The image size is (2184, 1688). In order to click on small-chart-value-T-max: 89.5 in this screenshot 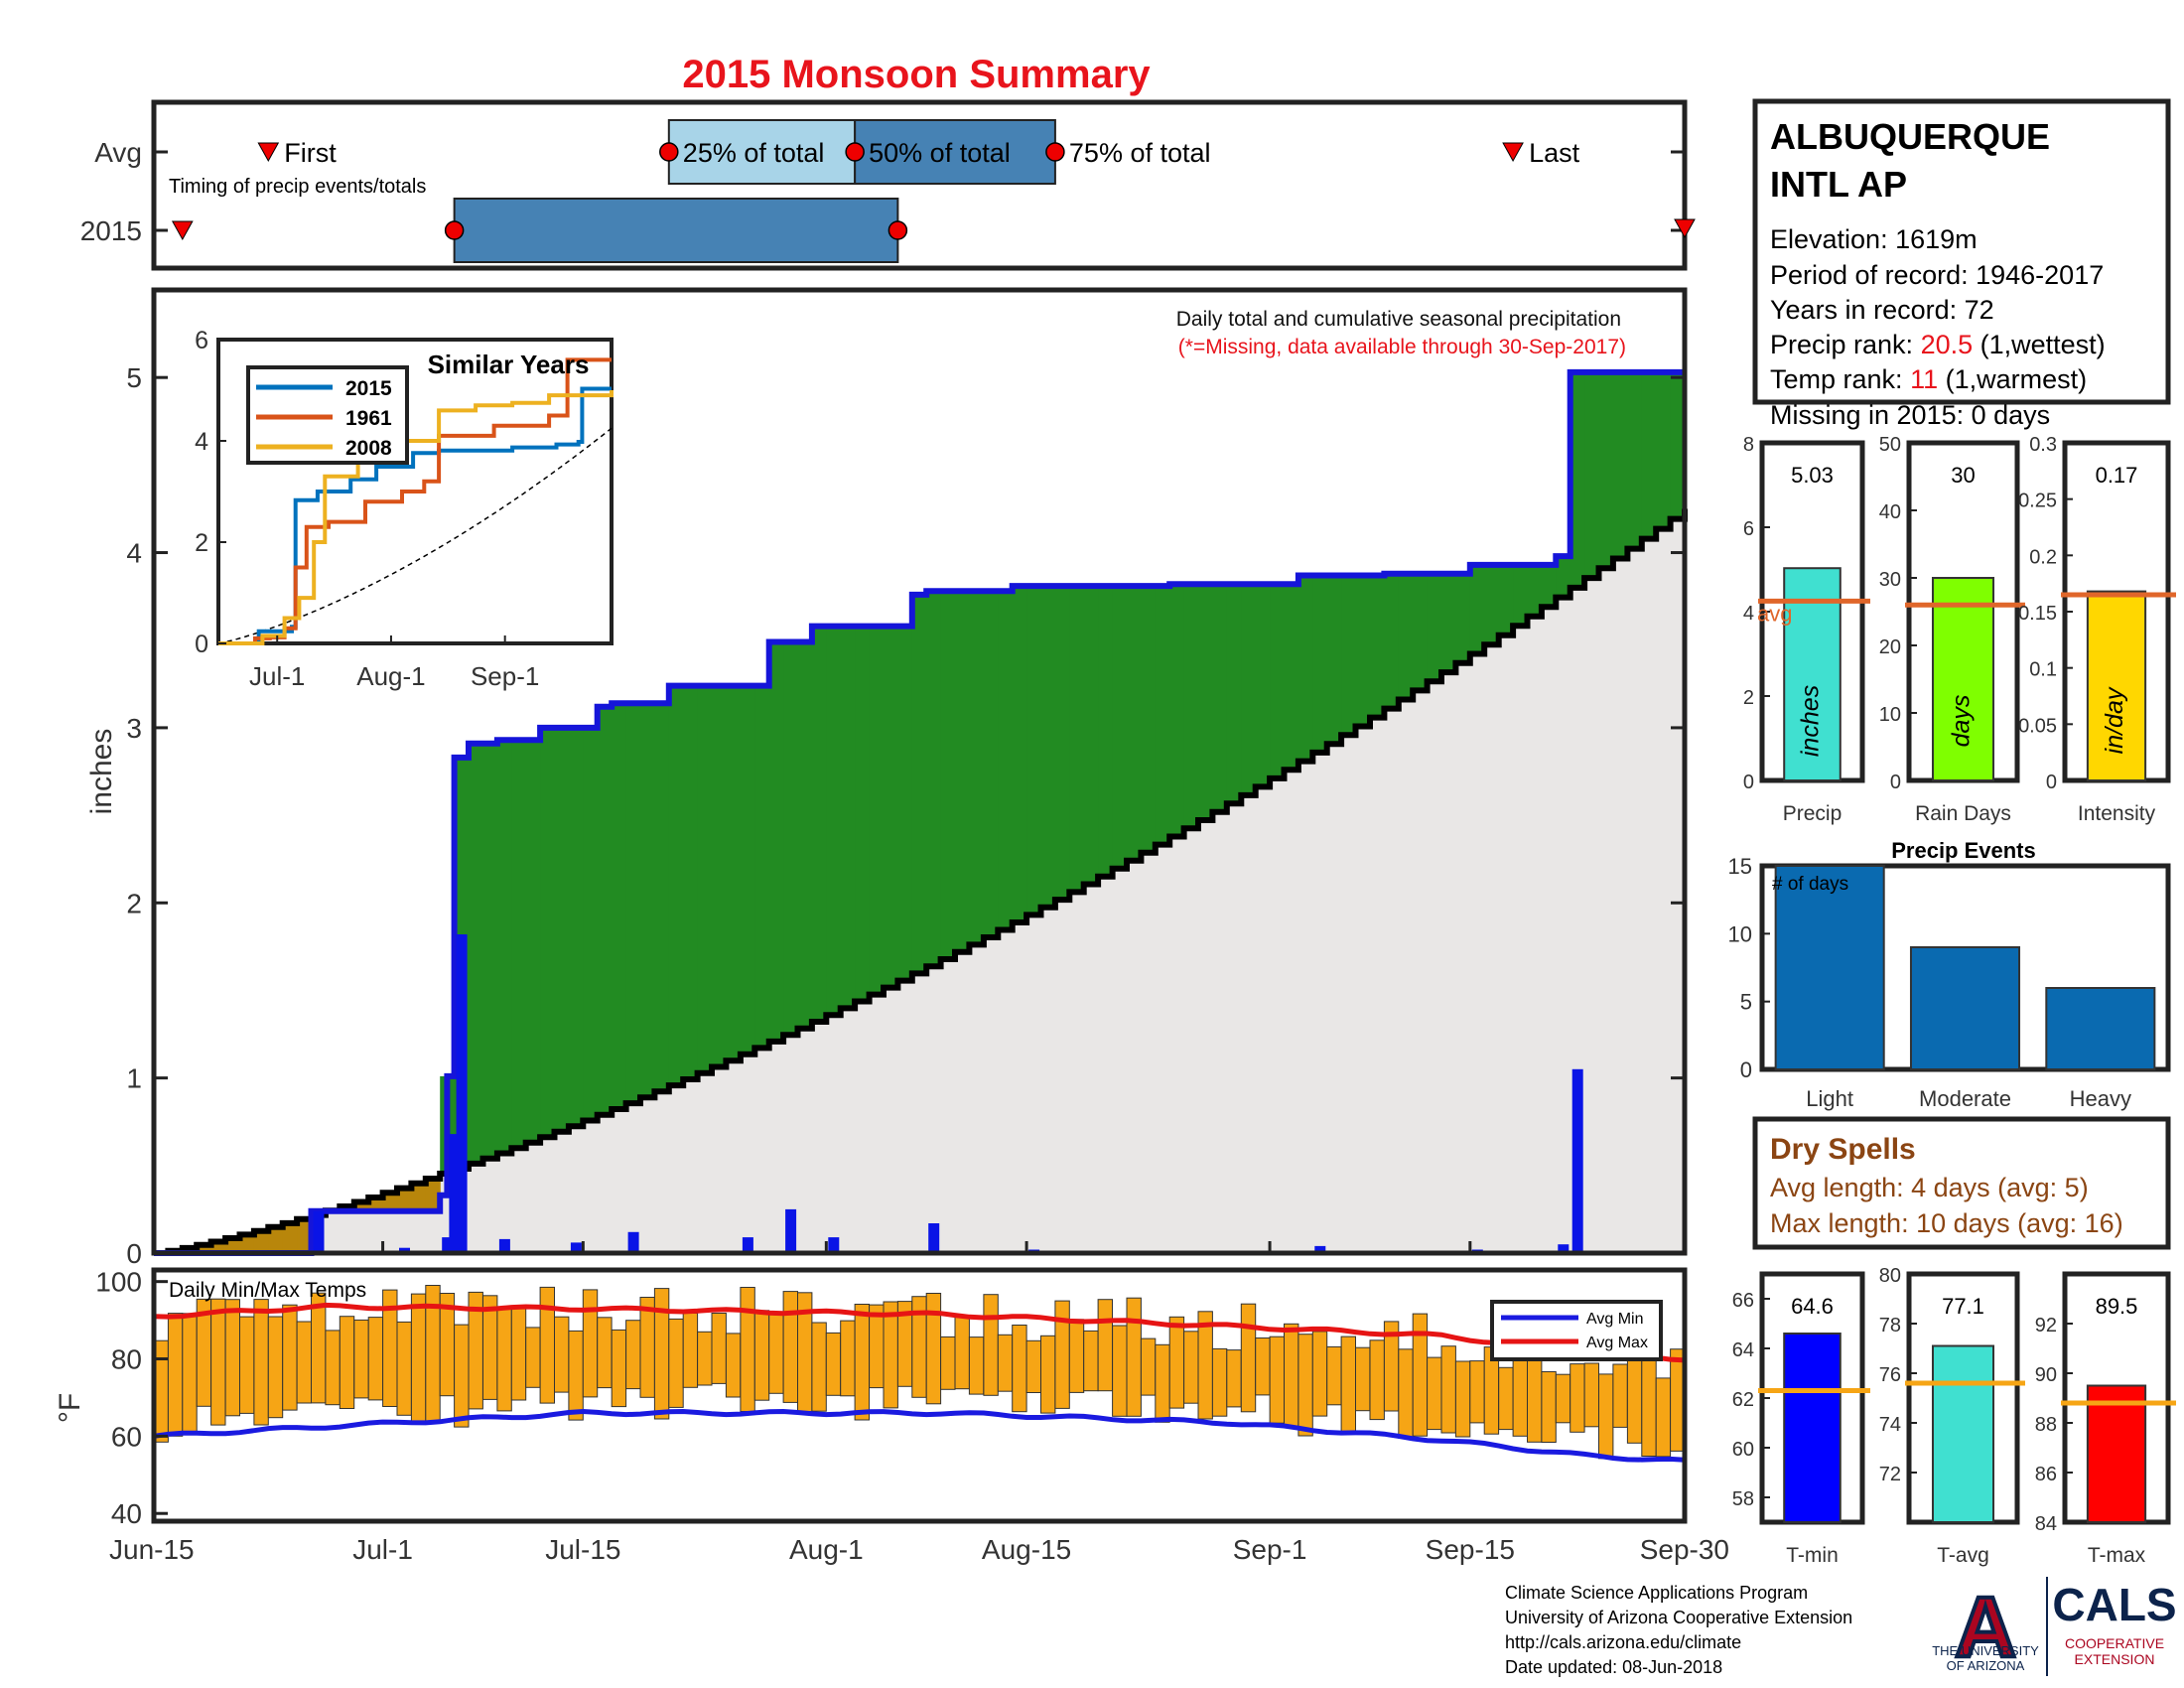, I will do `click(2117, 1306)`.